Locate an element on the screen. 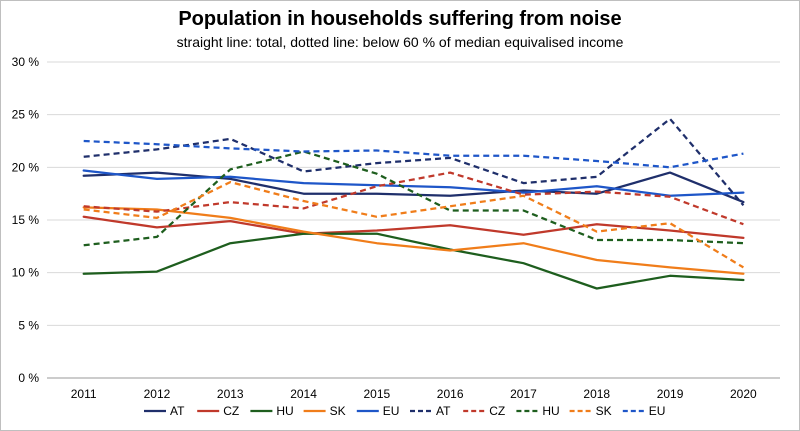  y-tick-label: 15 % is located at coordinates (26, 220).